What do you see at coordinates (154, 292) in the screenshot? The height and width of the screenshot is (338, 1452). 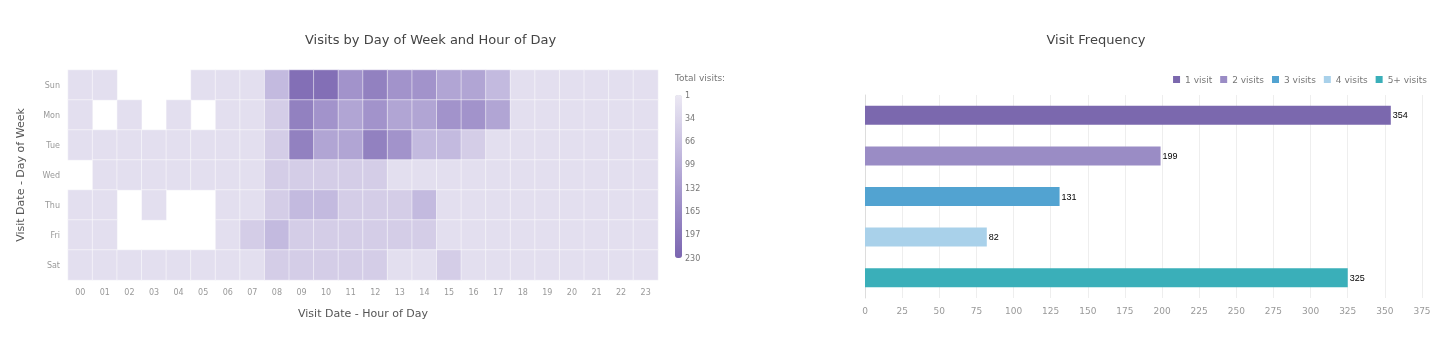 I see `x-tick-label: 03` at bounding box center [154, 292].